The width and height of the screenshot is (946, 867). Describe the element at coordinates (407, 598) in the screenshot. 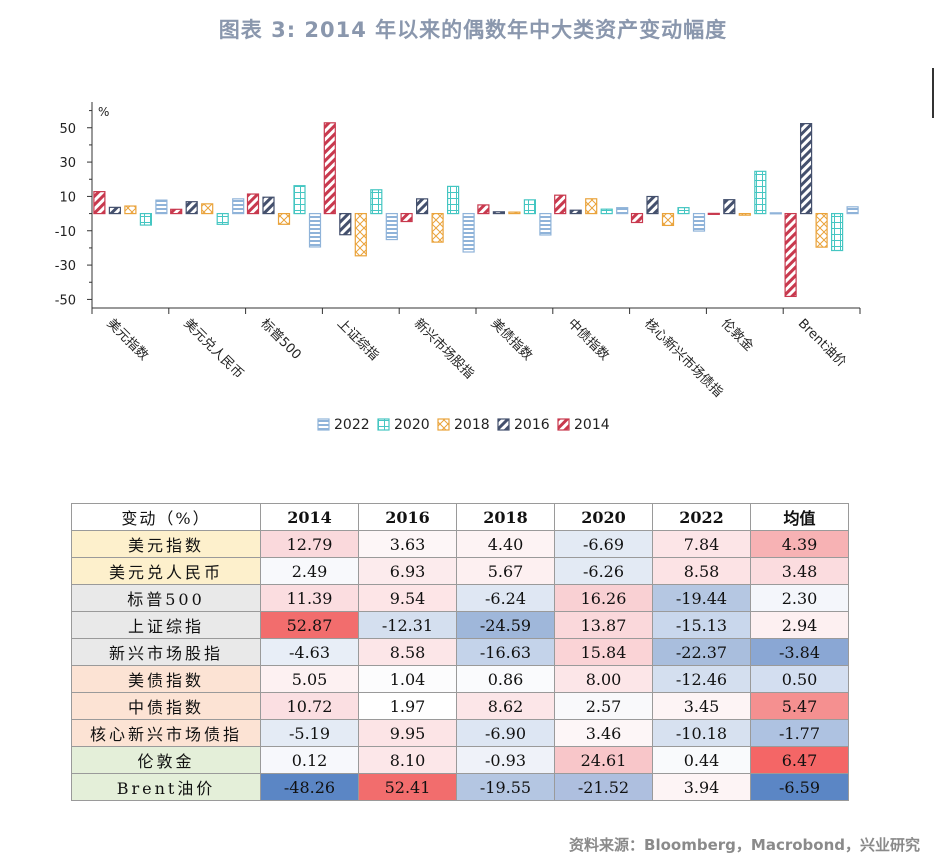

I see `table-cell: 9.54` at that location.